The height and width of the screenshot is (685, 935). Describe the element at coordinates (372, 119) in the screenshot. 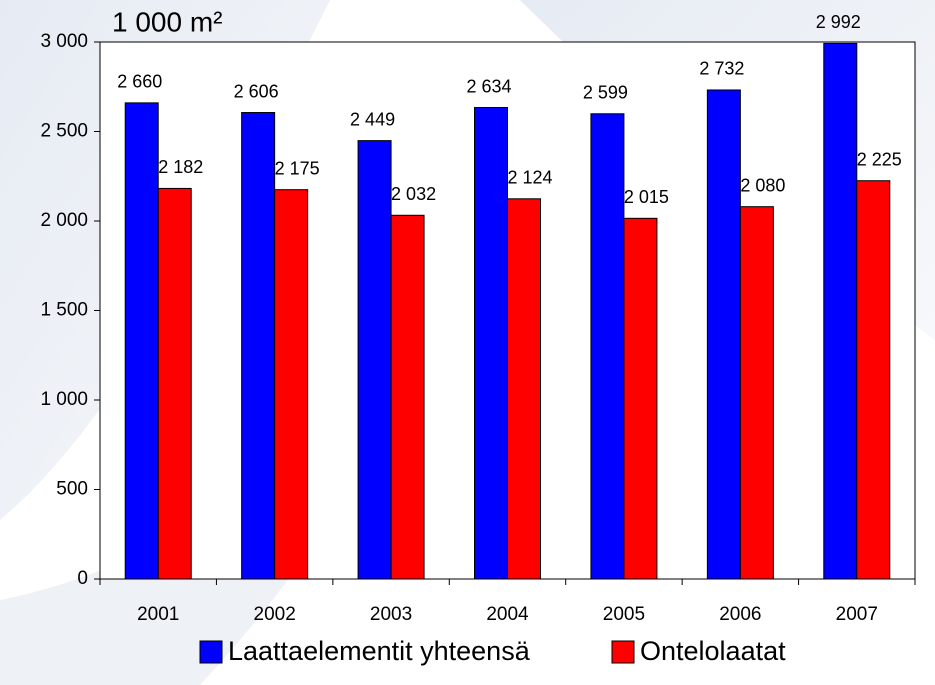

I see `value-label: 2 449` at that location.